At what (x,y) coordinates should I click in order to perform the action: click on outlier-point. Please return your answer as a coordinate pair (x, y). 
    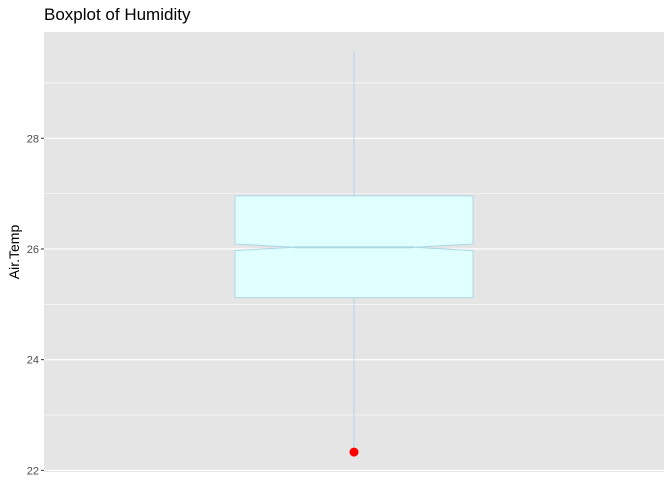
    Looking at the image, I should click on (354, 452).